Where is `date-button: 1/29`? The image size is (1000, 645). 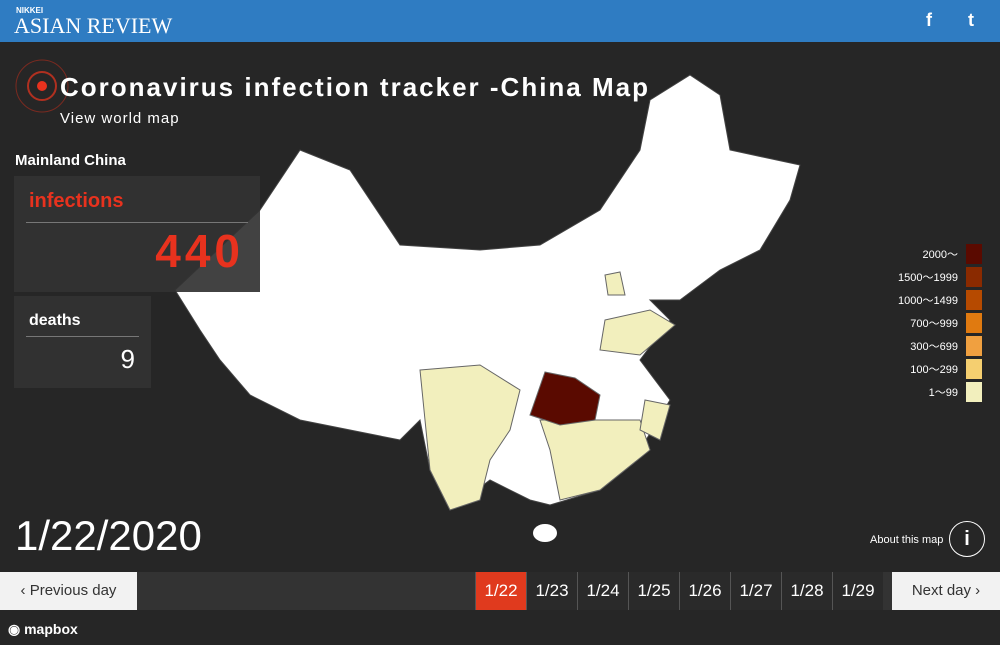
date-button: 1/29 is located at coordinates (857, 591).